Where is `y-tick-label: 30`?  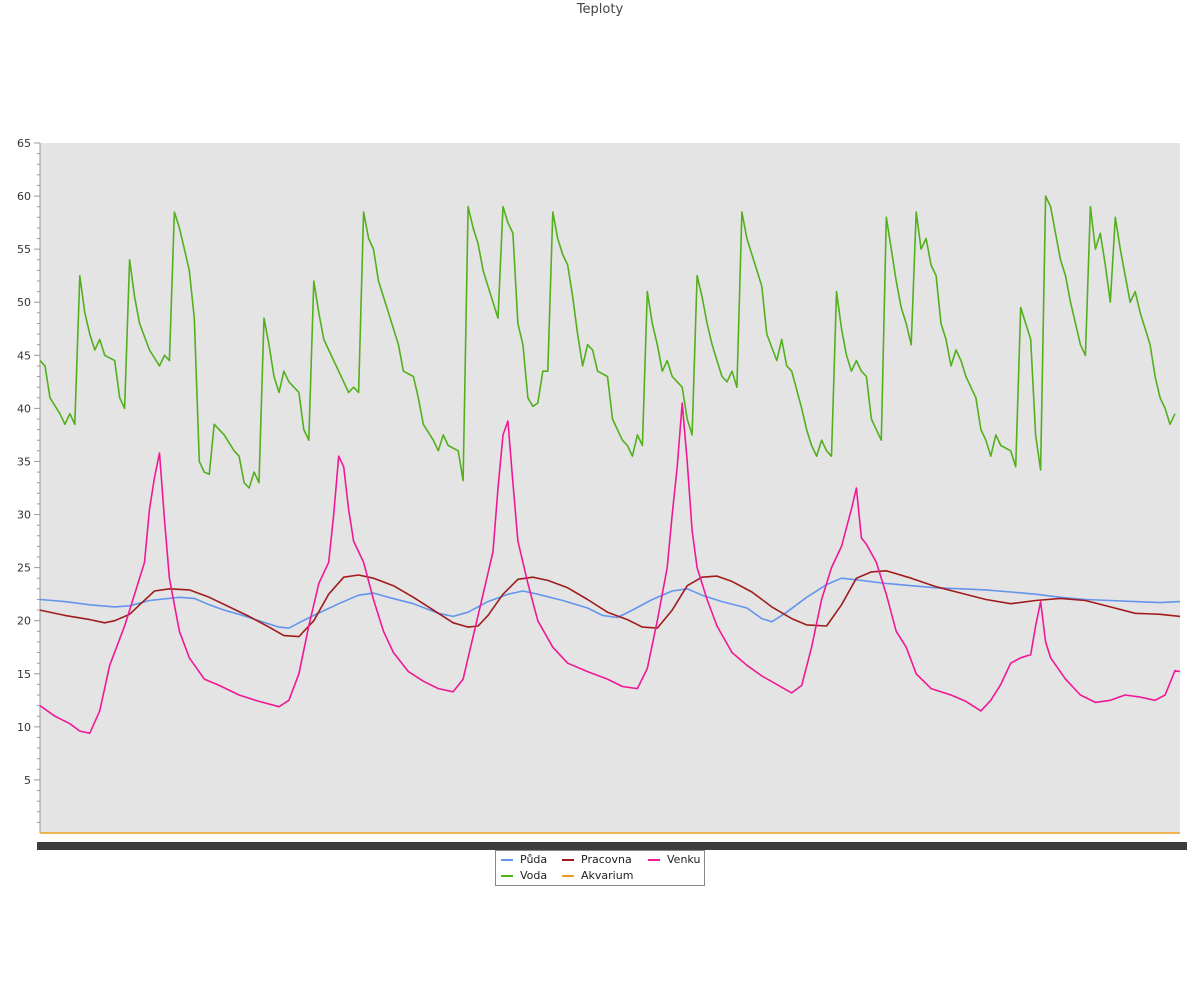
y-tick-label: 30 is located at coordinates (24, 515).